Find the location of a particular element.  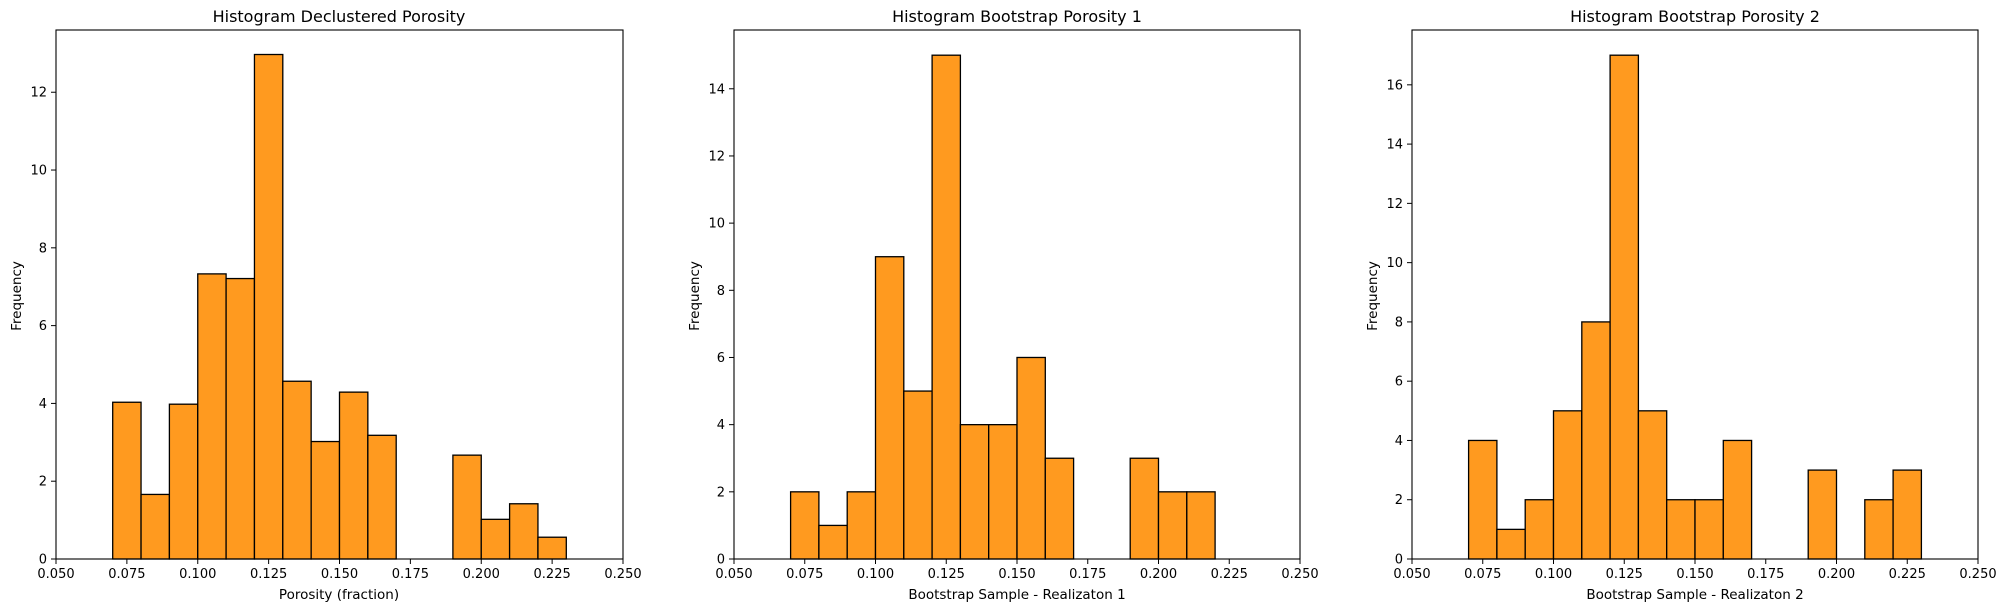

y-tick-label: 14 is located at coordinates (716, 89).